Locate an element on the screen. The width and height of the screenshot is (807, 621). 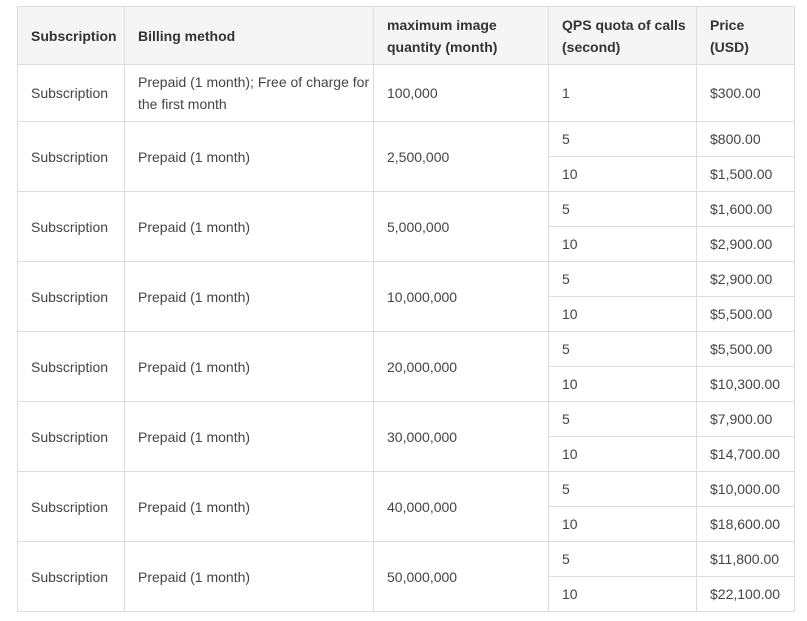
header-max-image-quantity-line: quantity (month) is located at coordinates (442, 46).